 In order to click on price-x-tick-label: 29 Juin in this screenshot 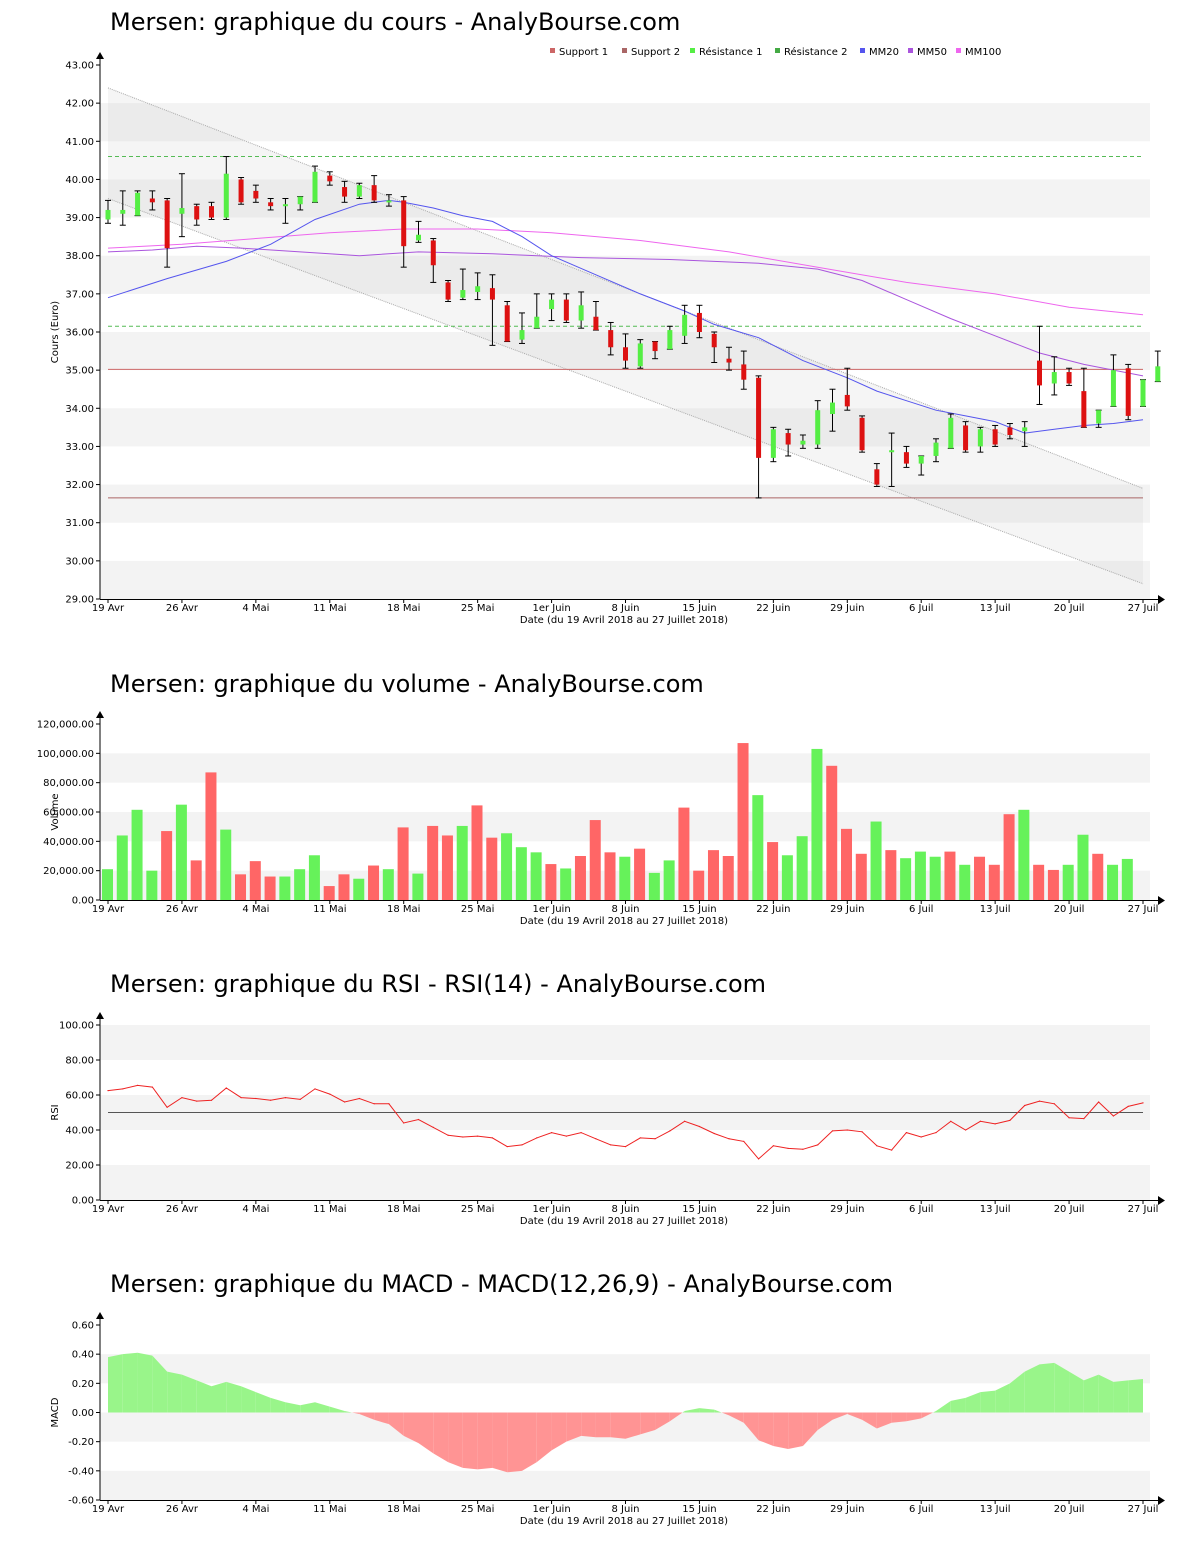, I will do `click(847, 608)`.